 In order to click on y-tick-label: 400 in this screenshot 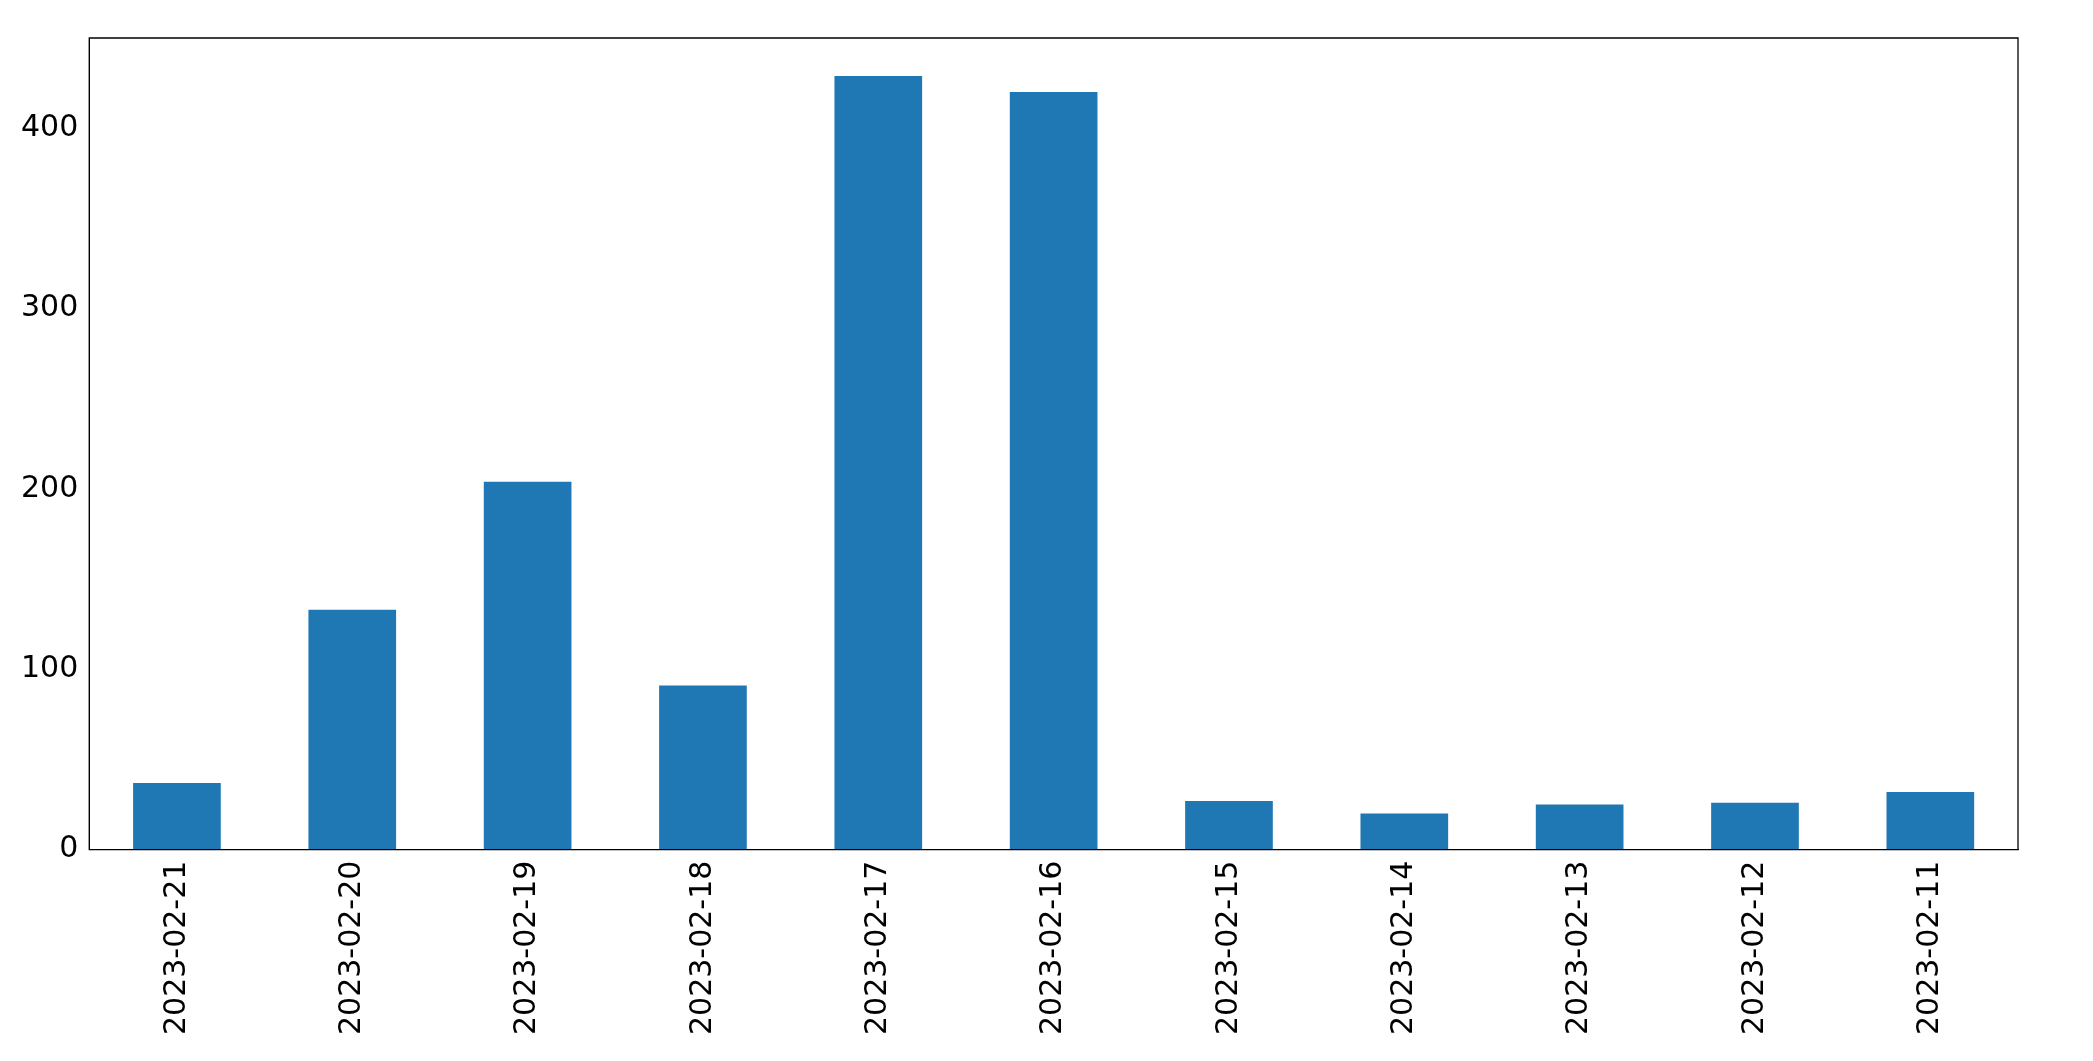, I will do `click(50, 125)`.